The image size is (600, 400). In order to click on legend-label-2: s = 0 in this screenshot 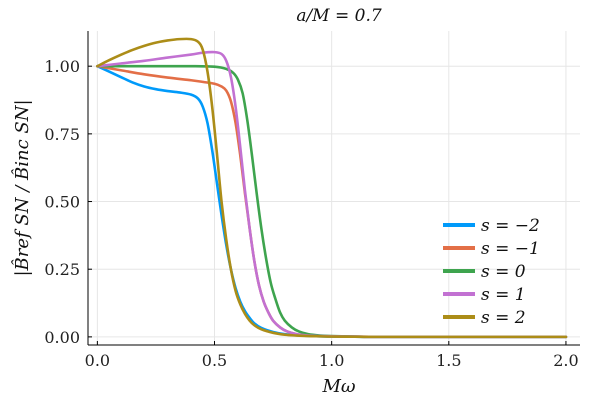, I will do `click(503, 272)`.